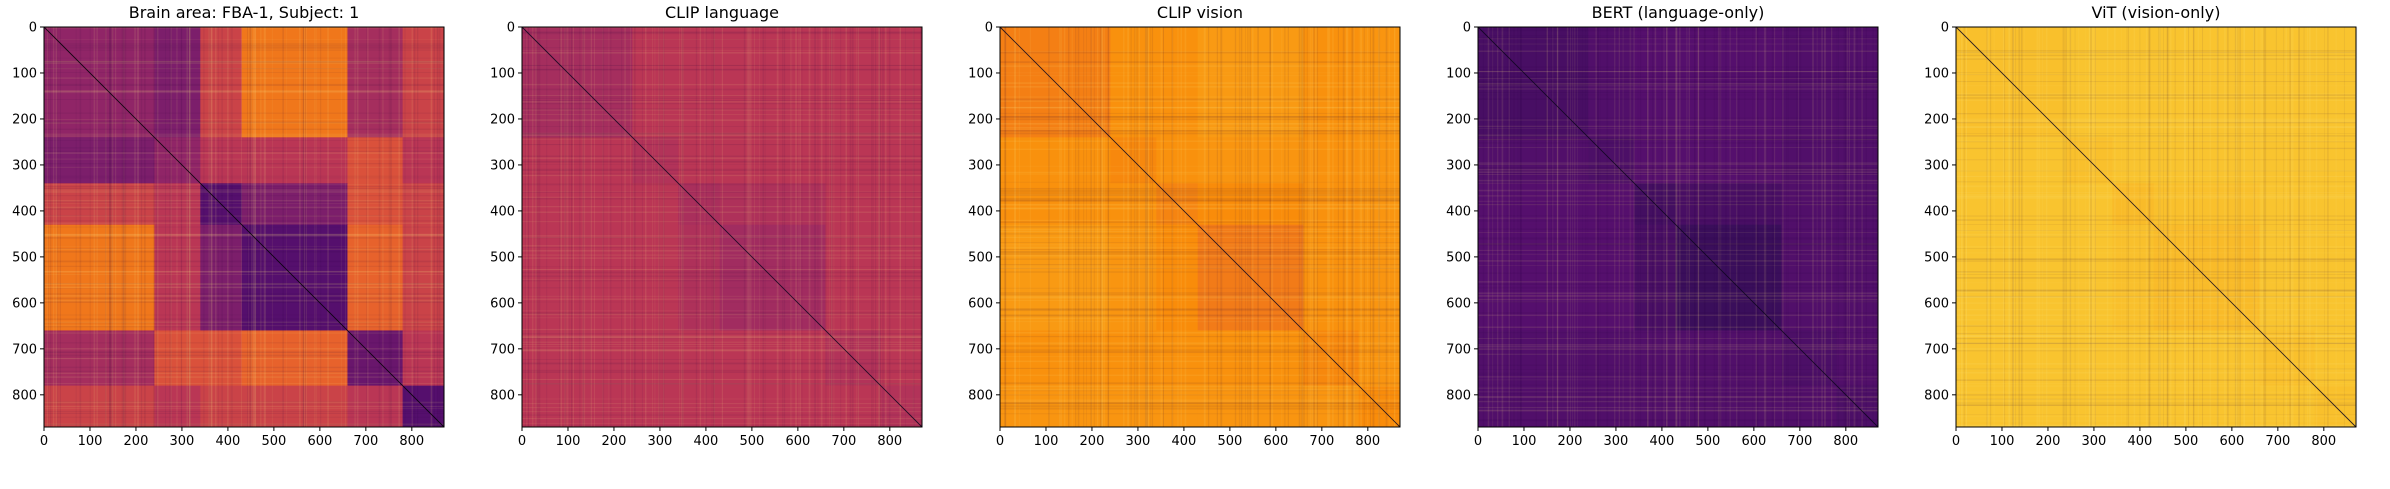 The width and height of the screenshot is (2390, 489). What do you see at coordinates (24, 349) in the screenshot?
I see `y-tick-label: 700` at bounding box center [24, 349].